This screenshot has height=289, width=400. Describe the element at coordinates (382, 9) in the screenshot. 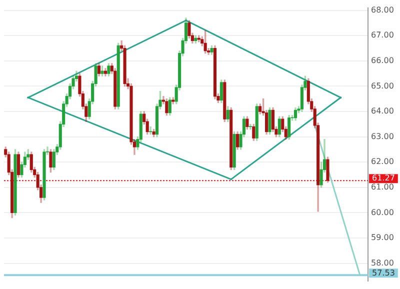

I see `y-tick-label: 68.00` at that location.